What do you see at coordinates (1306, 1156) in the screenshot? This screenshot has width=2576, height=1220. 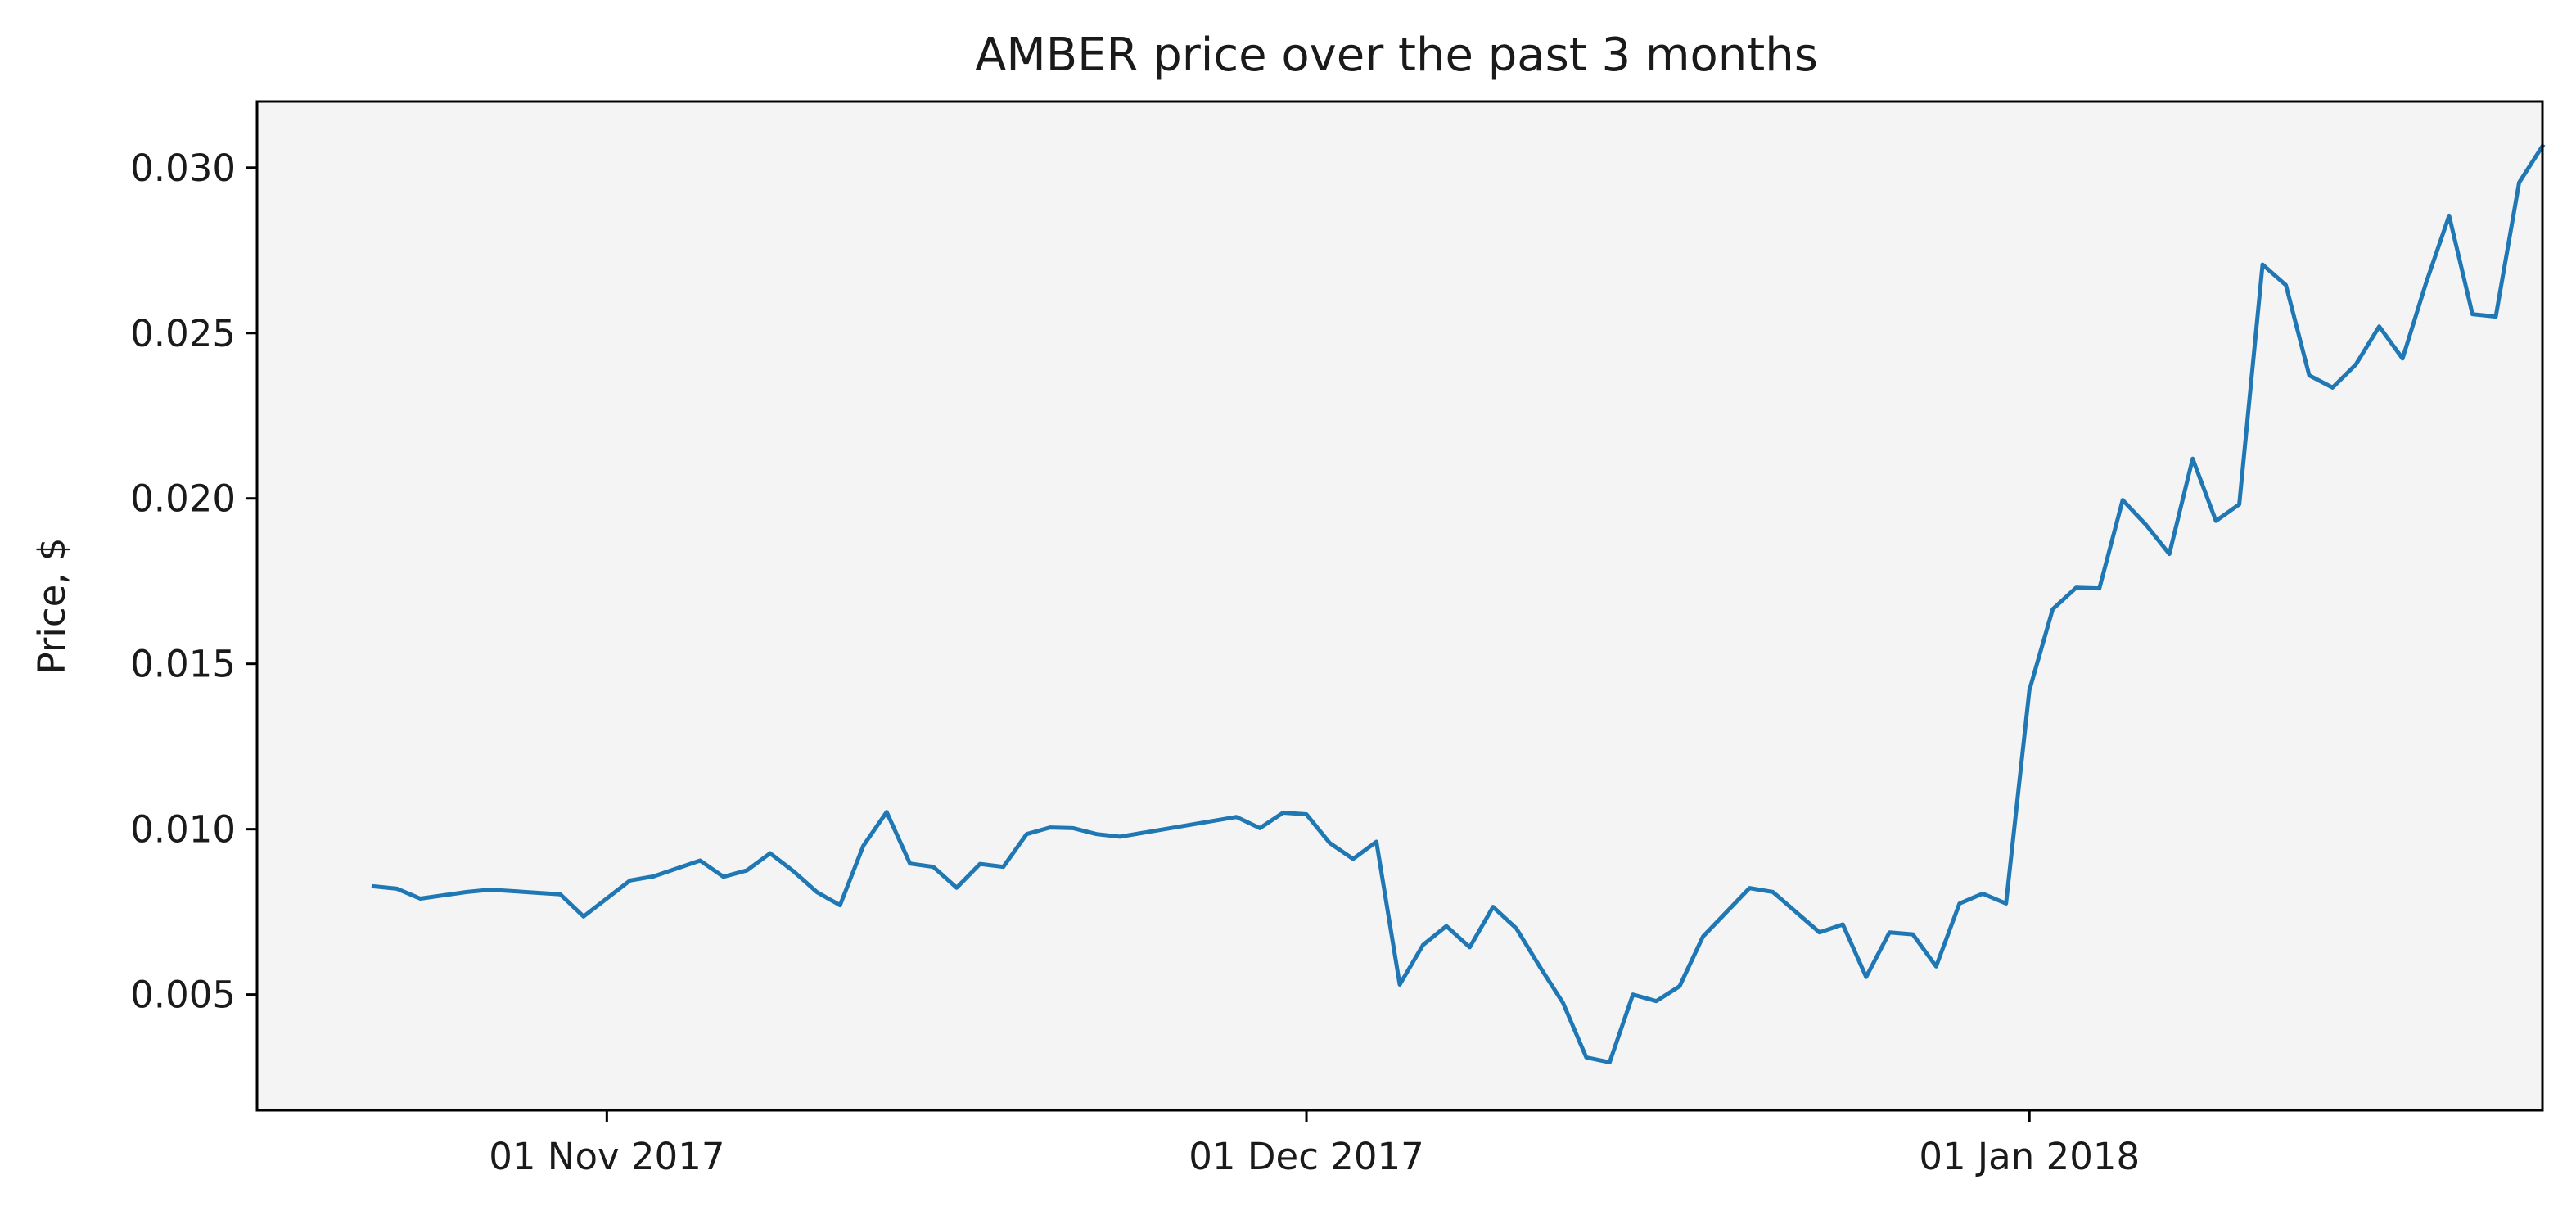 I see `x-tick-label: 01 Dec 2017` at bounding box center [1306, 1156].